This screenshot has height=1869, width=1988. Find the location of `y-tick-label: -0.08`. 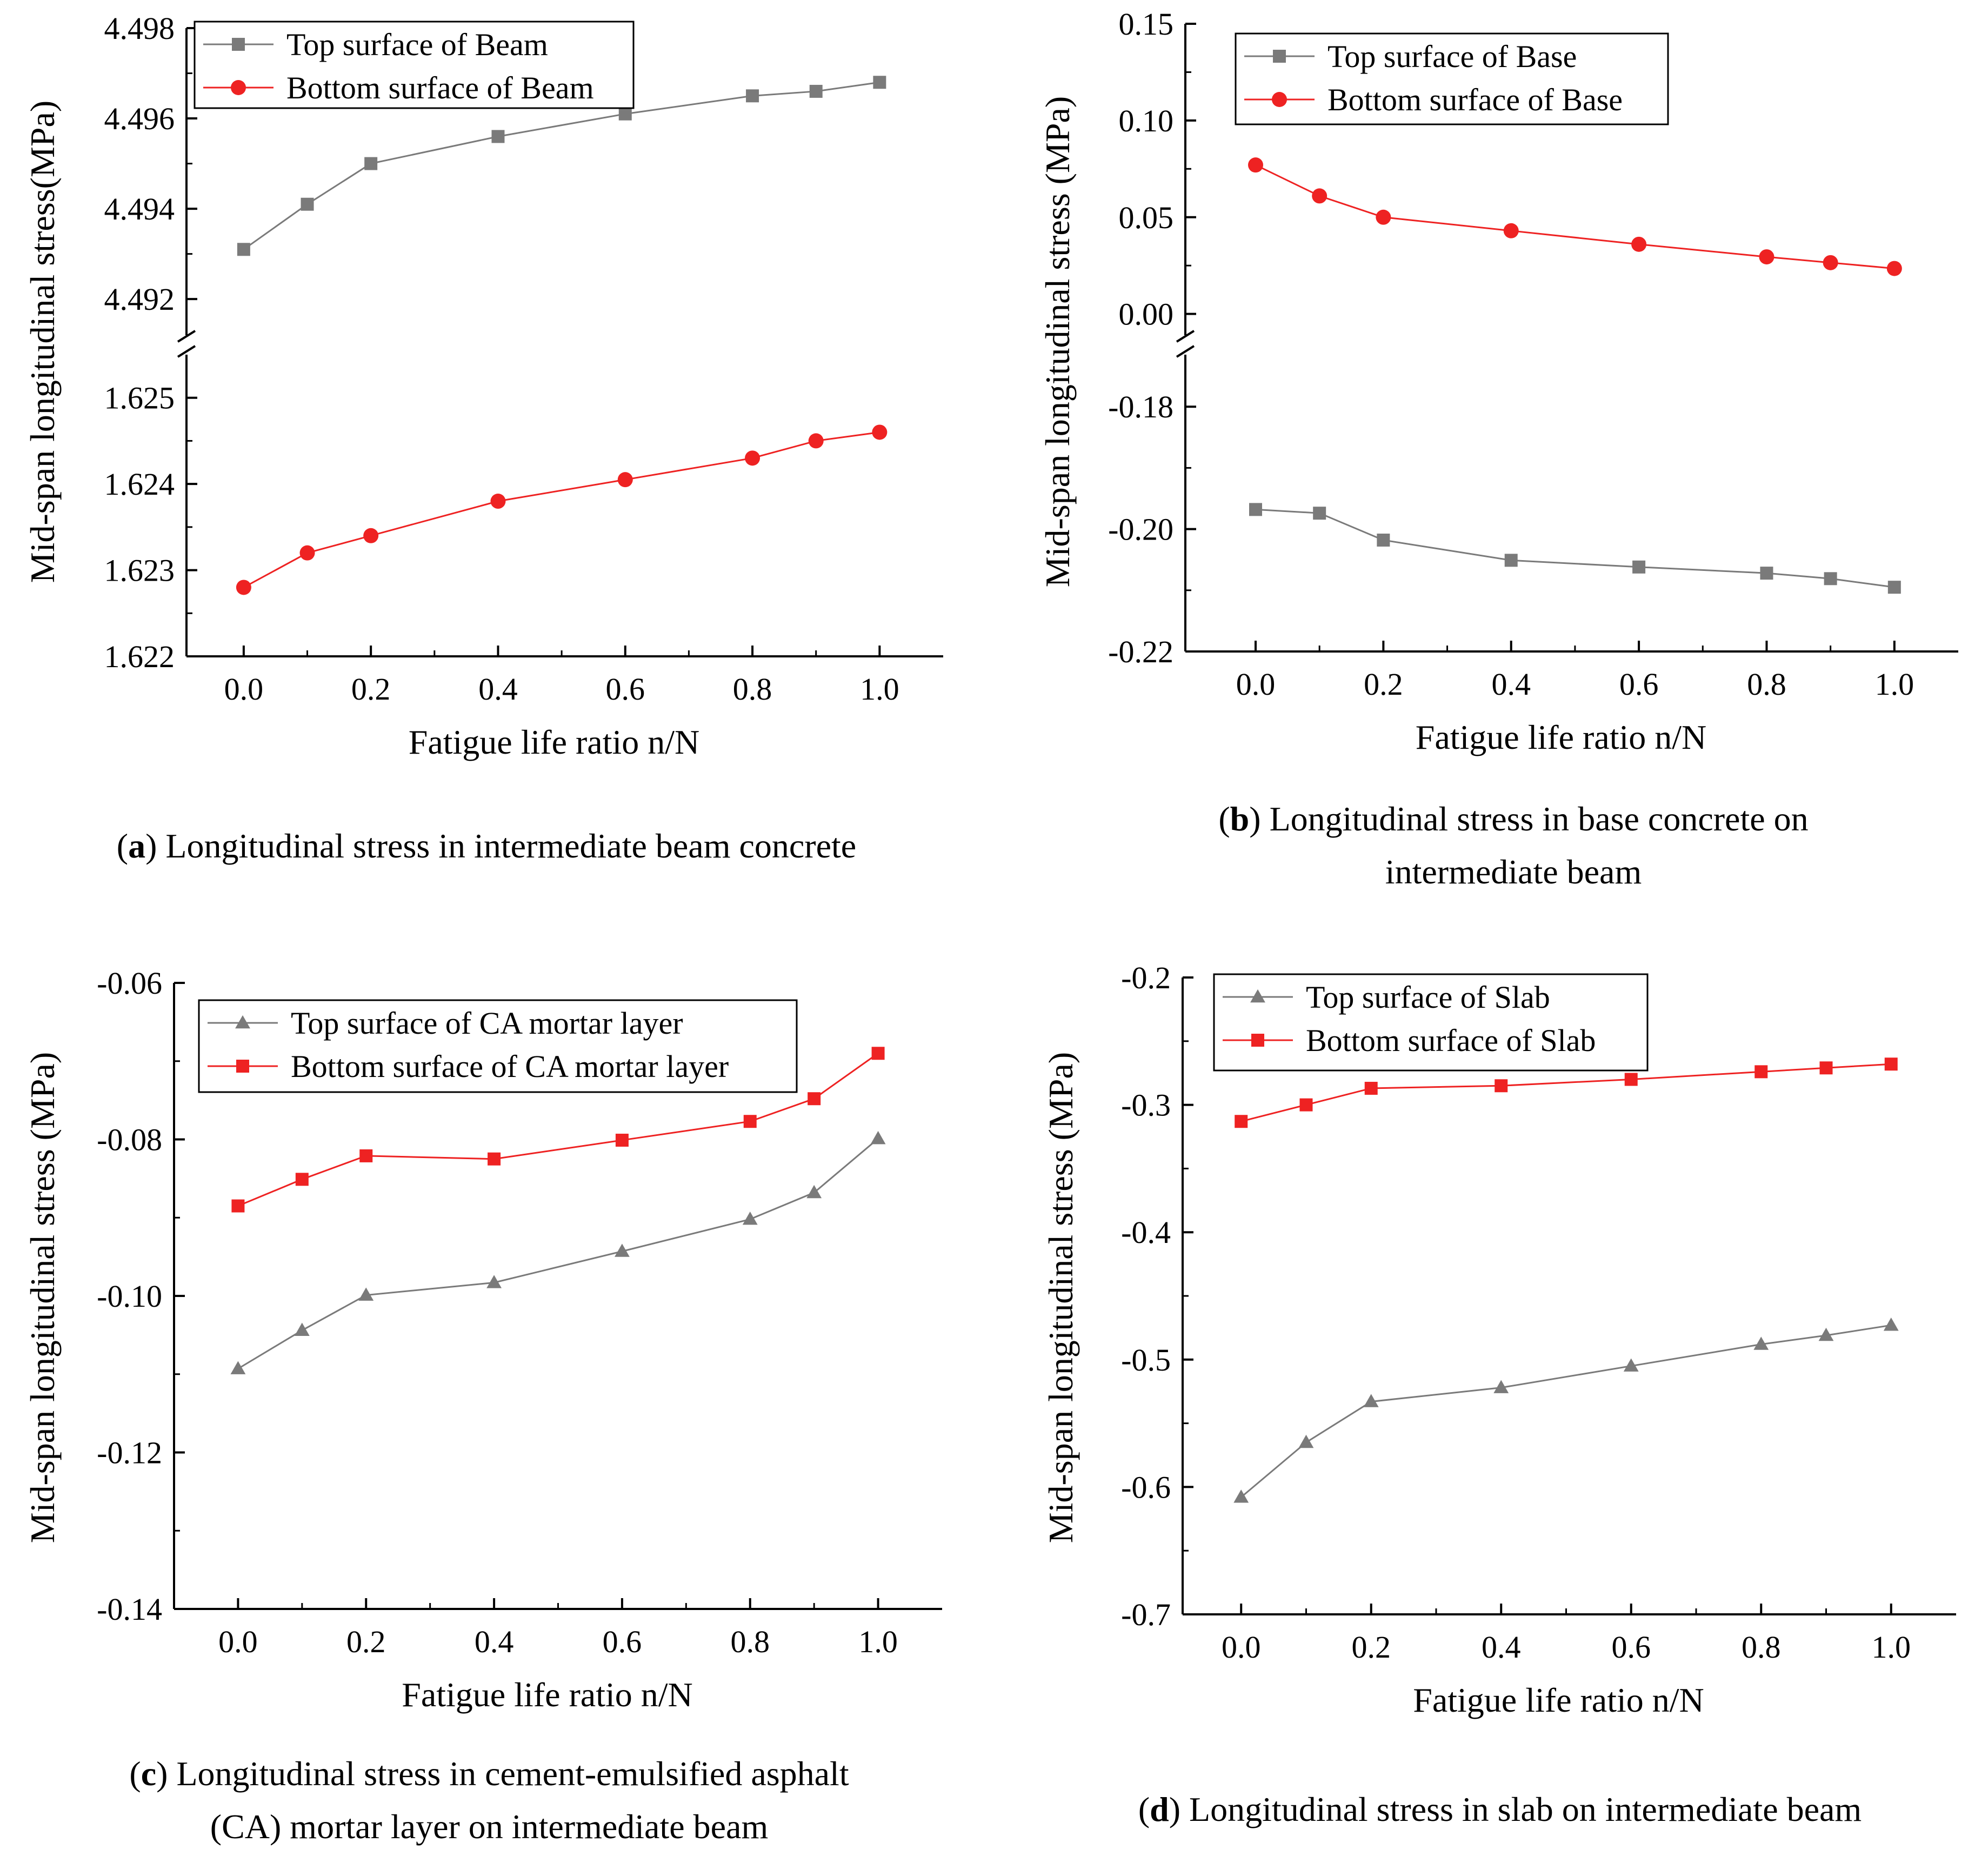

y-tick-label: -0.08 is located at coordinates (129, 1140).